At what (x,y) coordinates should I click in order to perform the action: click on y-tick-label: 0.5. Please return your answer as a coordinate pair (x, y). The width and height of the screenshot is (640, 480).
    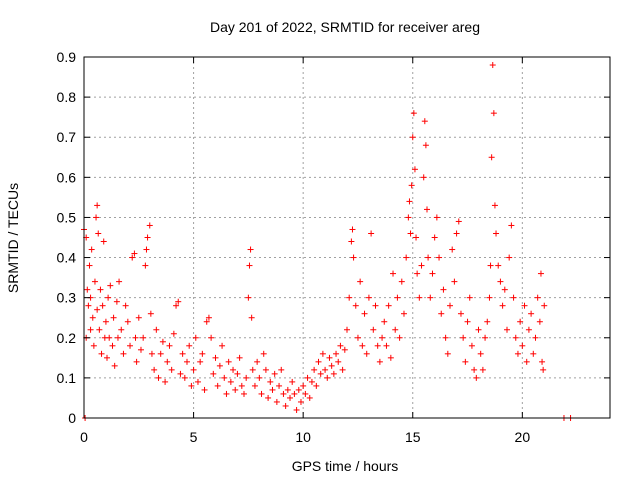
    Looking at the image, I should click on (67, 217).